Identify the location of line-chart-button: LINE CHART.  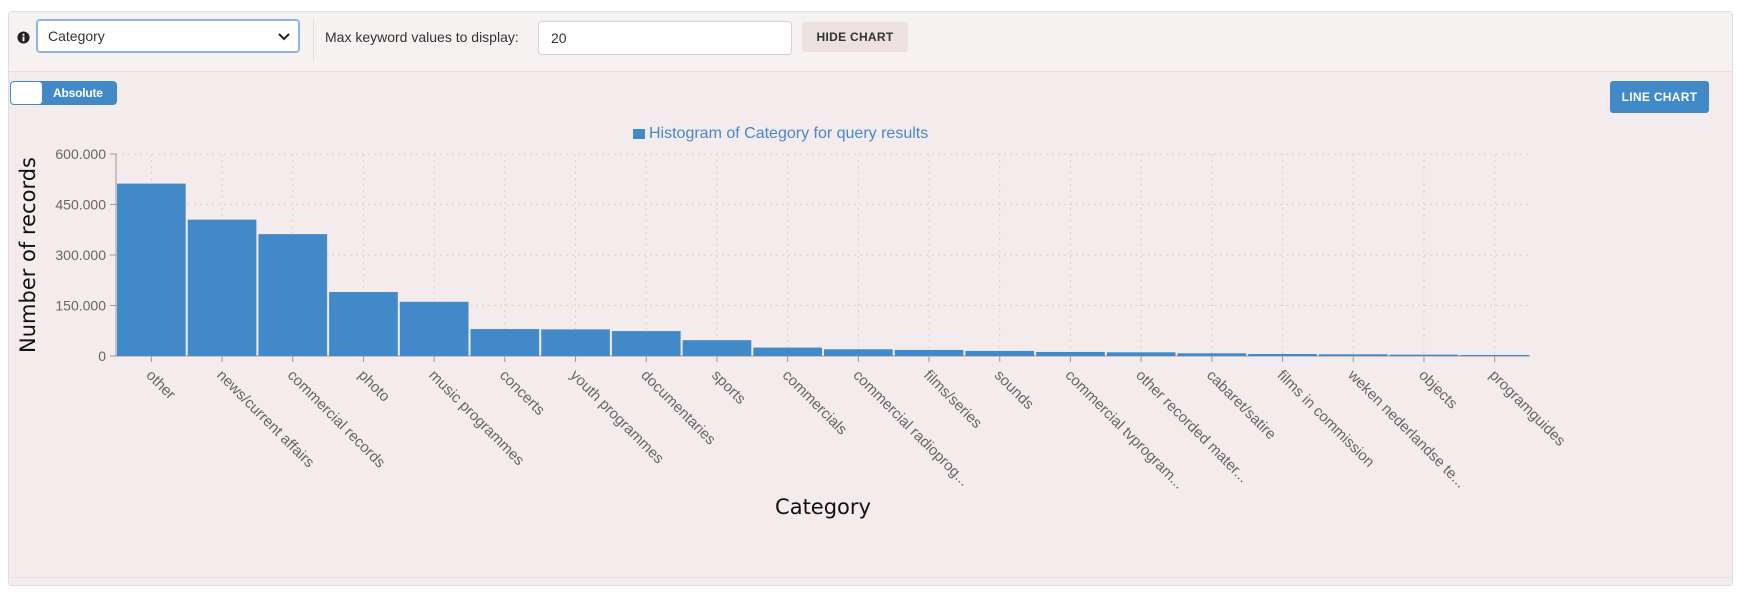
(1659, 97).